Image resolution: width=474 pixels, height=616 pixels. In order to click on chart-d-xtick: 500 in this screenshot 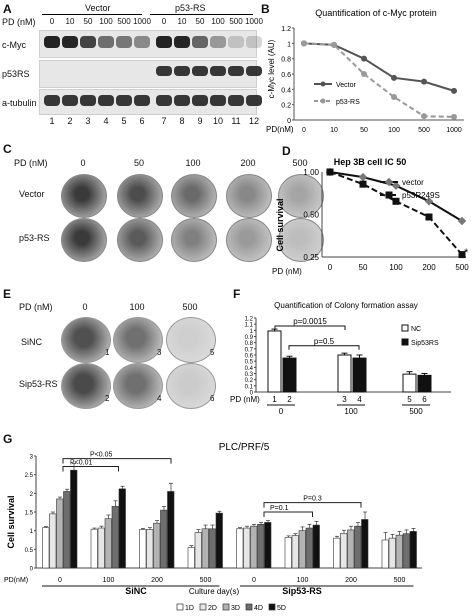, I will do `click(462, 267)`.